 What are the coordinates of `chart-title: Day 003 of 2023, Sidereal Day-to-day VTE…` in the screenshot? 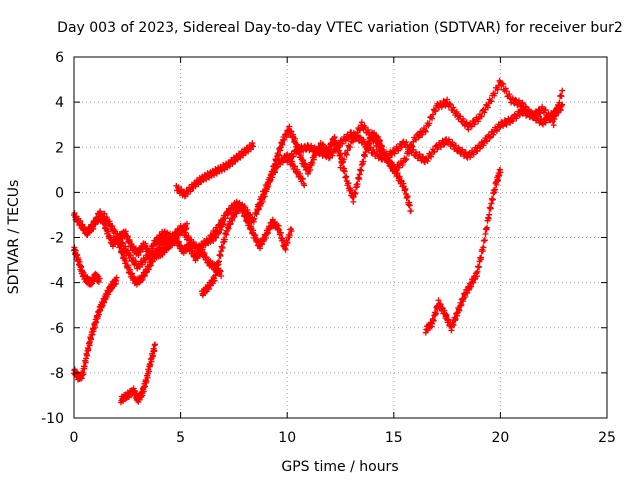 It's located at (340, 28).